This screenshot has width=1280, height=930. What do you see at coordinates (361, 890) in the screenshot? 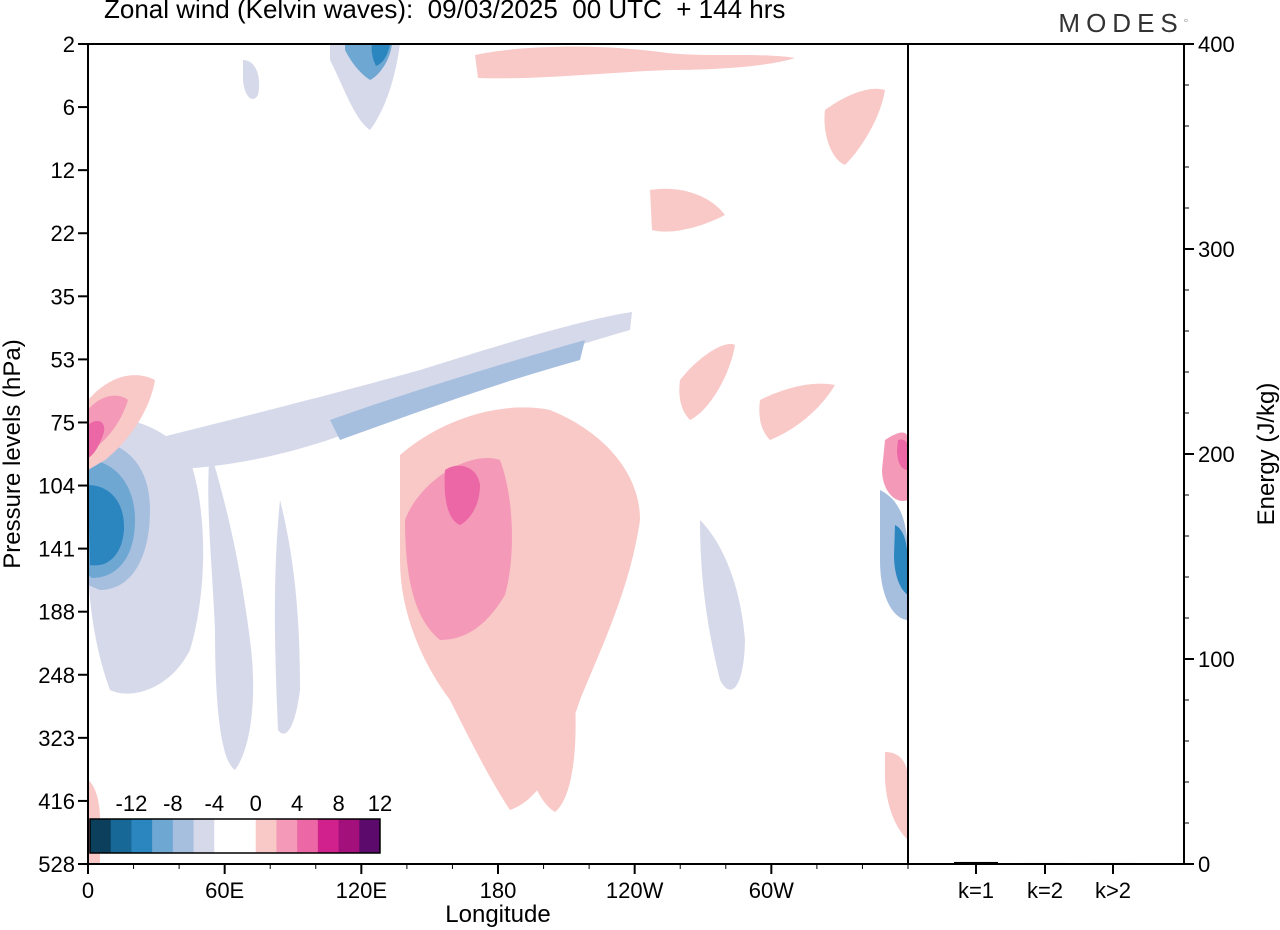
I see `x-tick-label: 120E` at bounding box center [361, 890].